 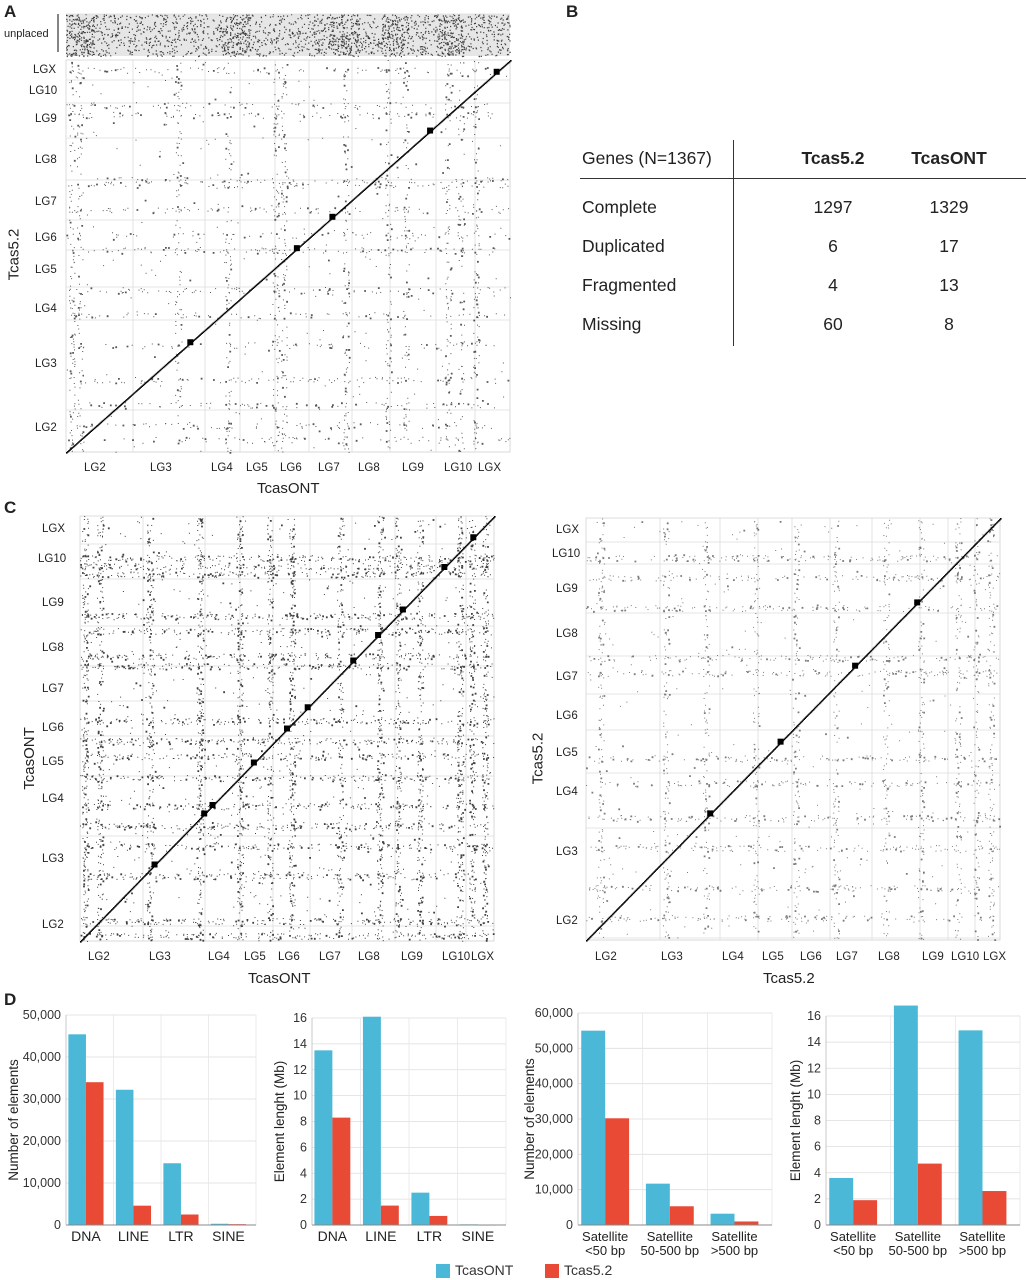 I want to click on dotplot-a-ylabel: LG7, so click(x=46, y=202).